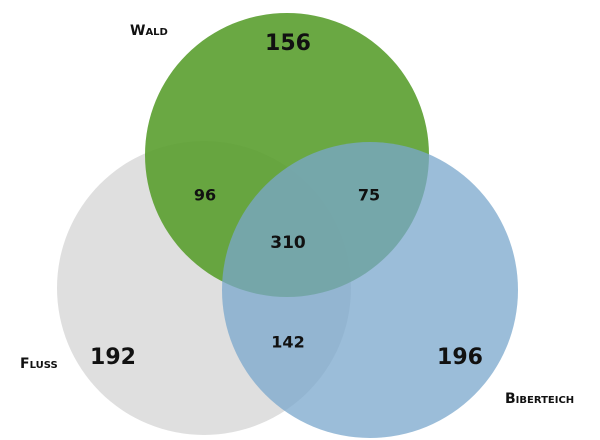 This screenshot has height=440, width=600. Describe the element at coordinates (113, 357) in the screenshot. I see `region-value: 192` at that location.